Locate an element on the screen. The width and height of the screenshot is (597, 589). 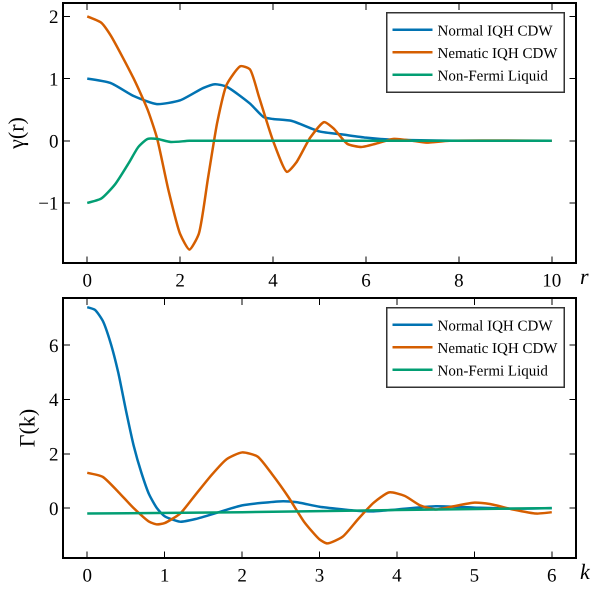
y-tick-label: −1 is located at coordinates (48, 204).